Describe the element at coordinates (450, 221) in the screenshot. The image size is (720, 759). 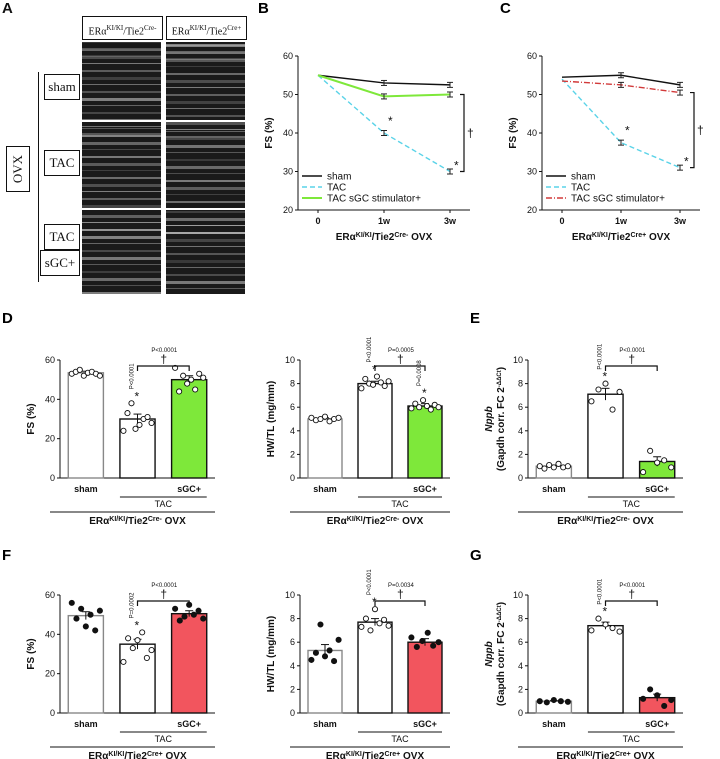
I see `x-tick-label: 3w` at that location.